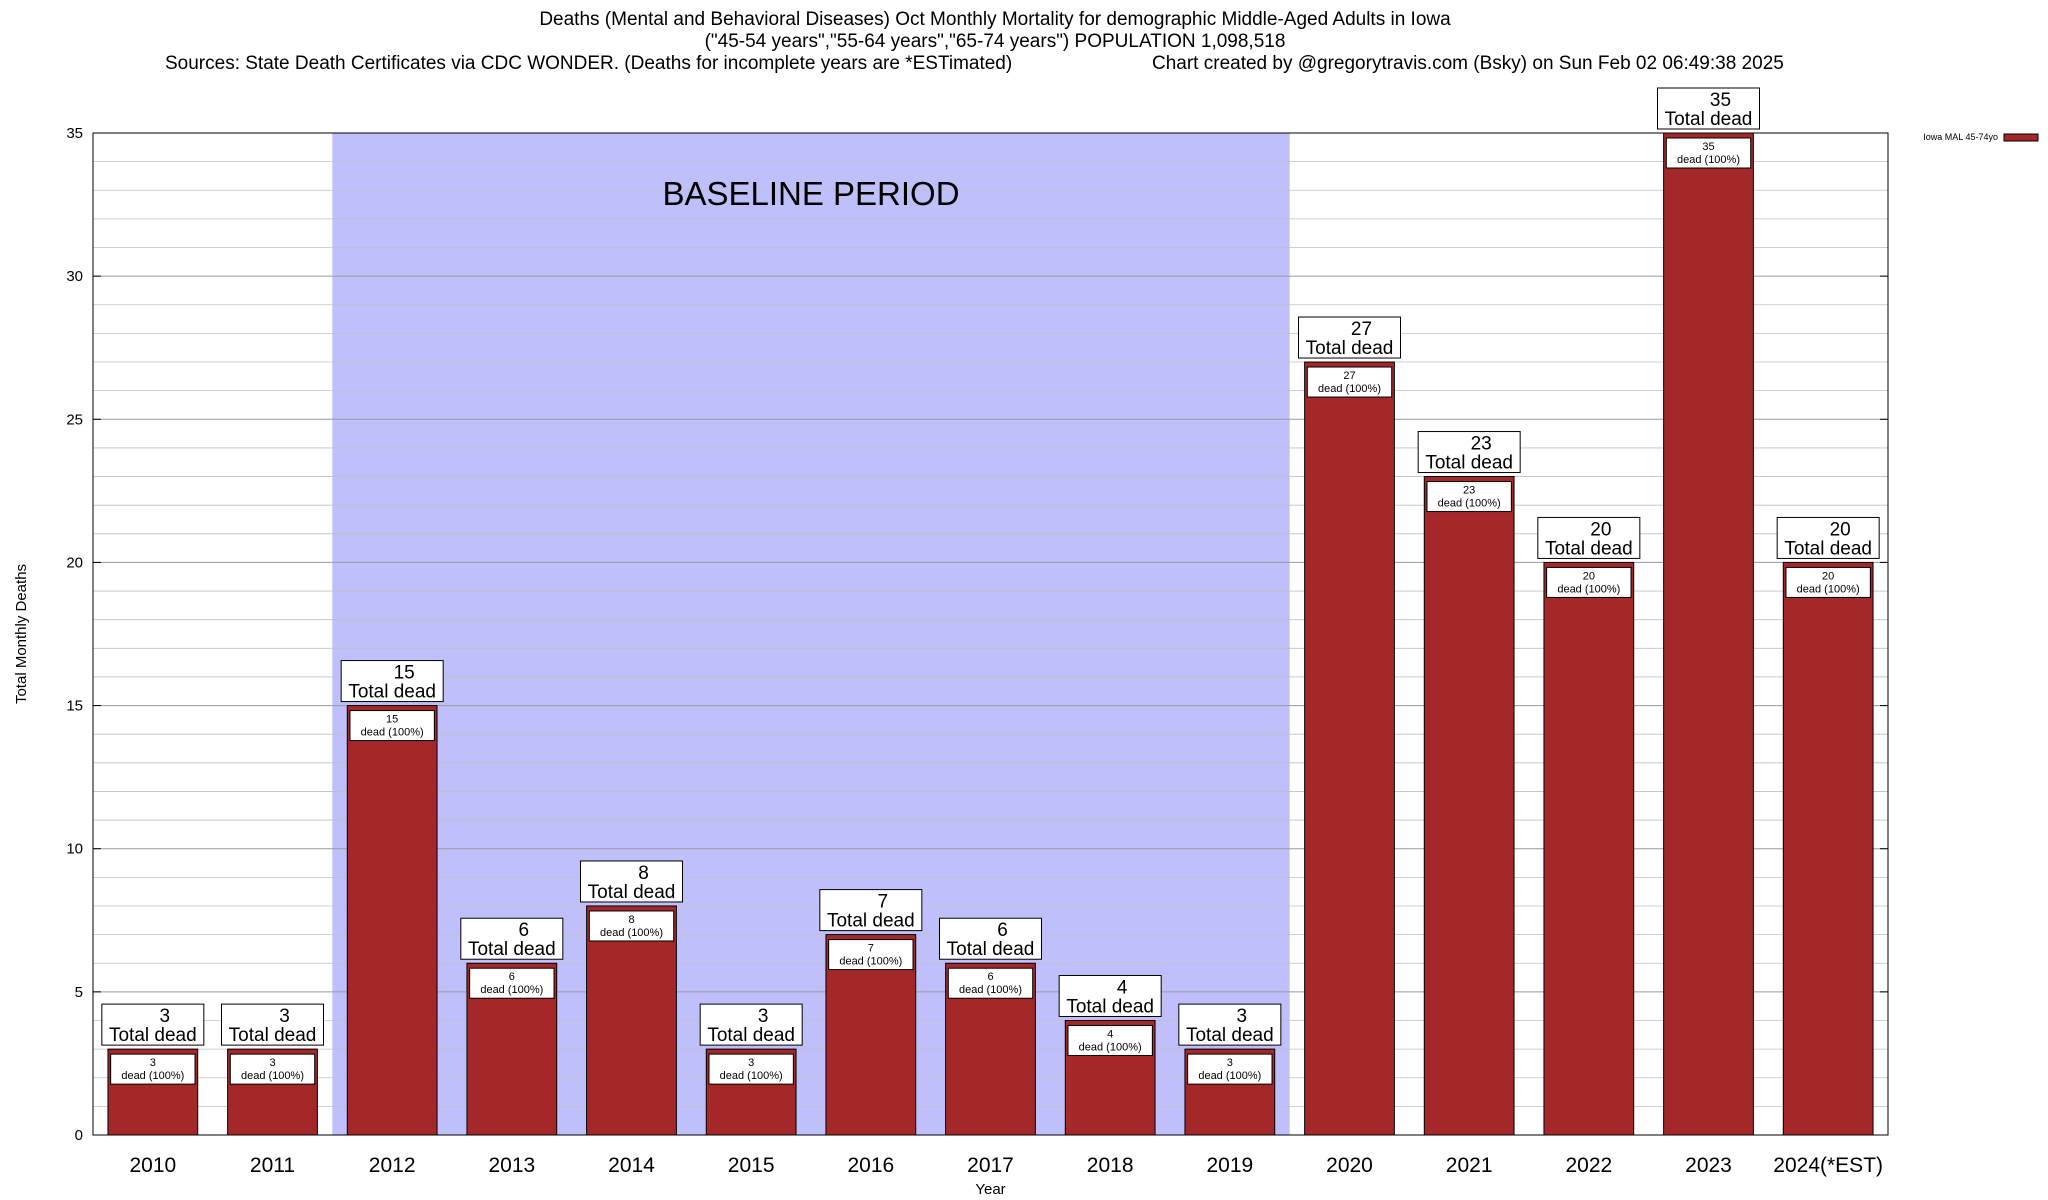 The image size is (2048, 1200). I want to click on bar-inner-value-label: 7, so click(871, 949).